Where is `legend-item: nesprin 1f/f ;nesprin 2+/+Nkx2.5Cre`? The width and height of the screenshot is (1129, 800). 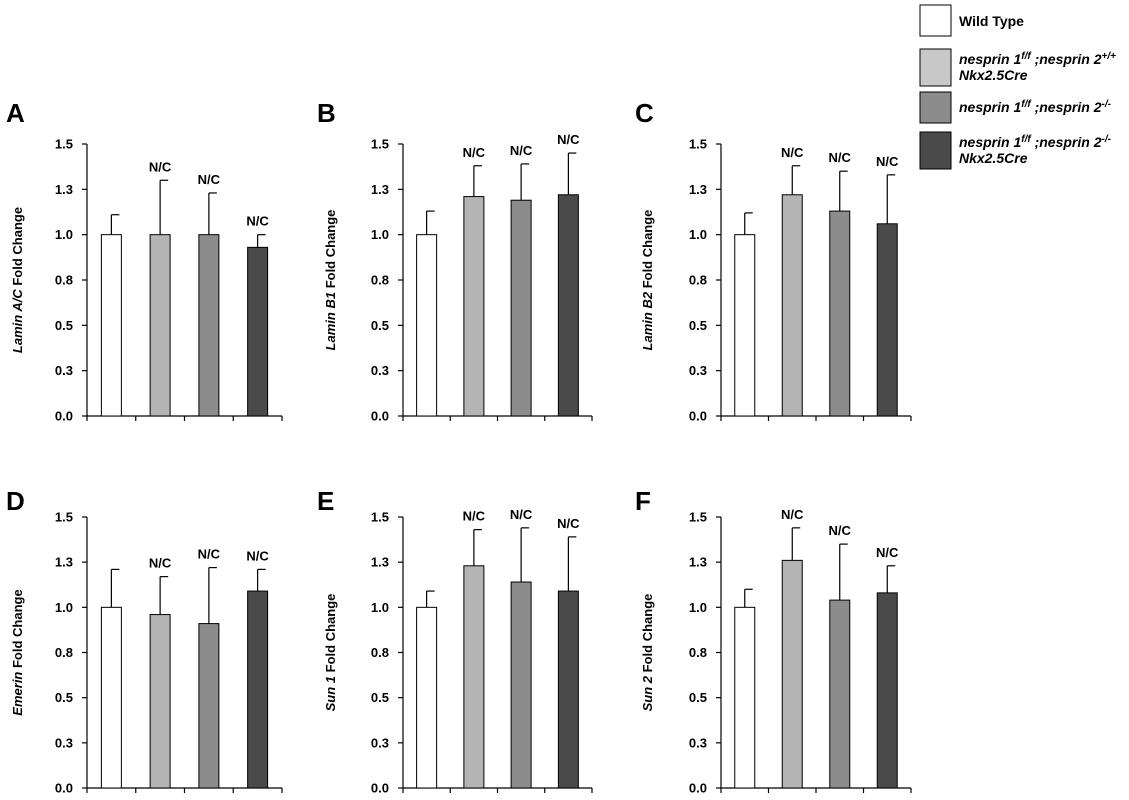 legend-item: nesprin 1f/f ;nesprin 2+/+Nkx2.5Cre is located at coordinates (1017, 67).